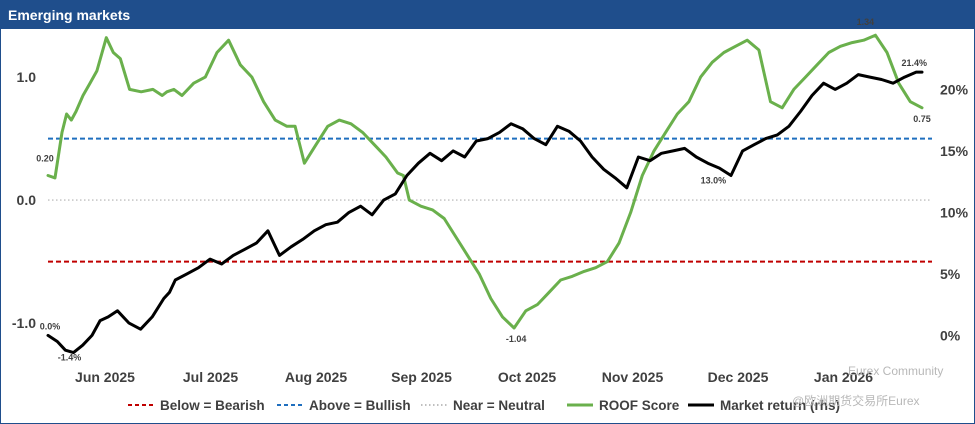 This screenshot has height=424, width=975. Describe the element at coordinates (360, 405) in the screenshot. I see `legend-label: Above = Bullish` at that location.